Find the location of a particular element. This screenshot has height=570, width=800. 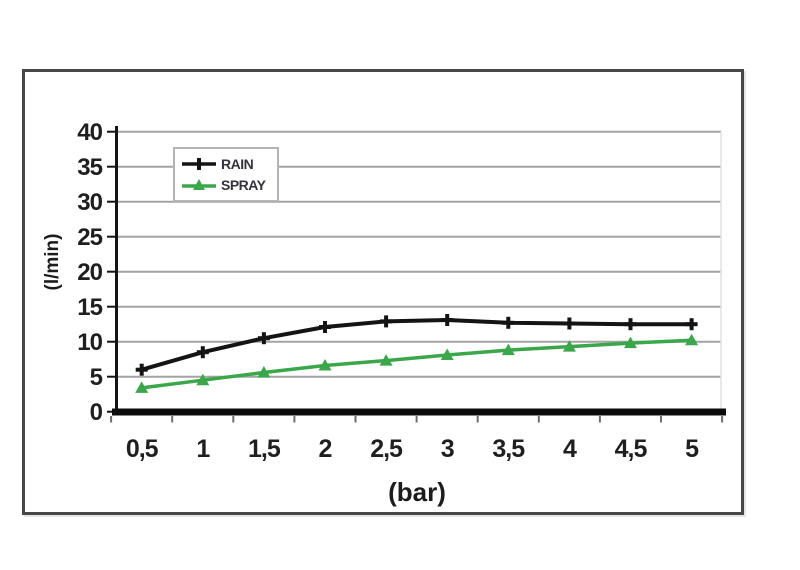

spray-line-marker-icon is located at coordinates (199, 184).